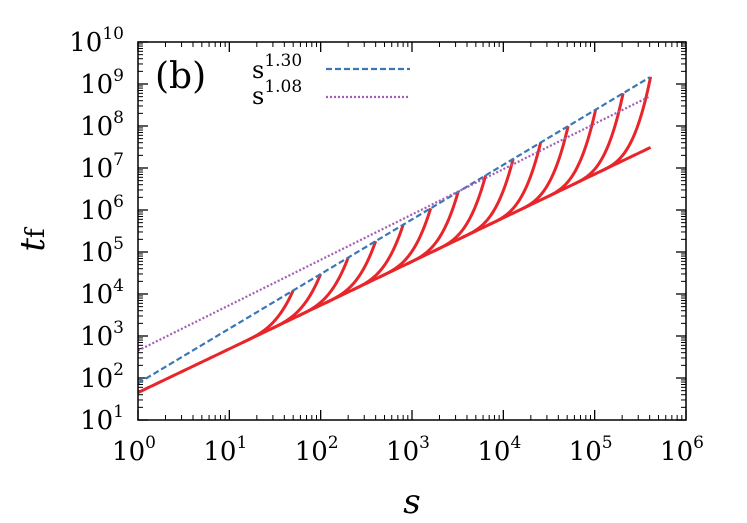 The image size is (747, 523). I want to click on x-tick-label: 10⁴, so click(499, 450).